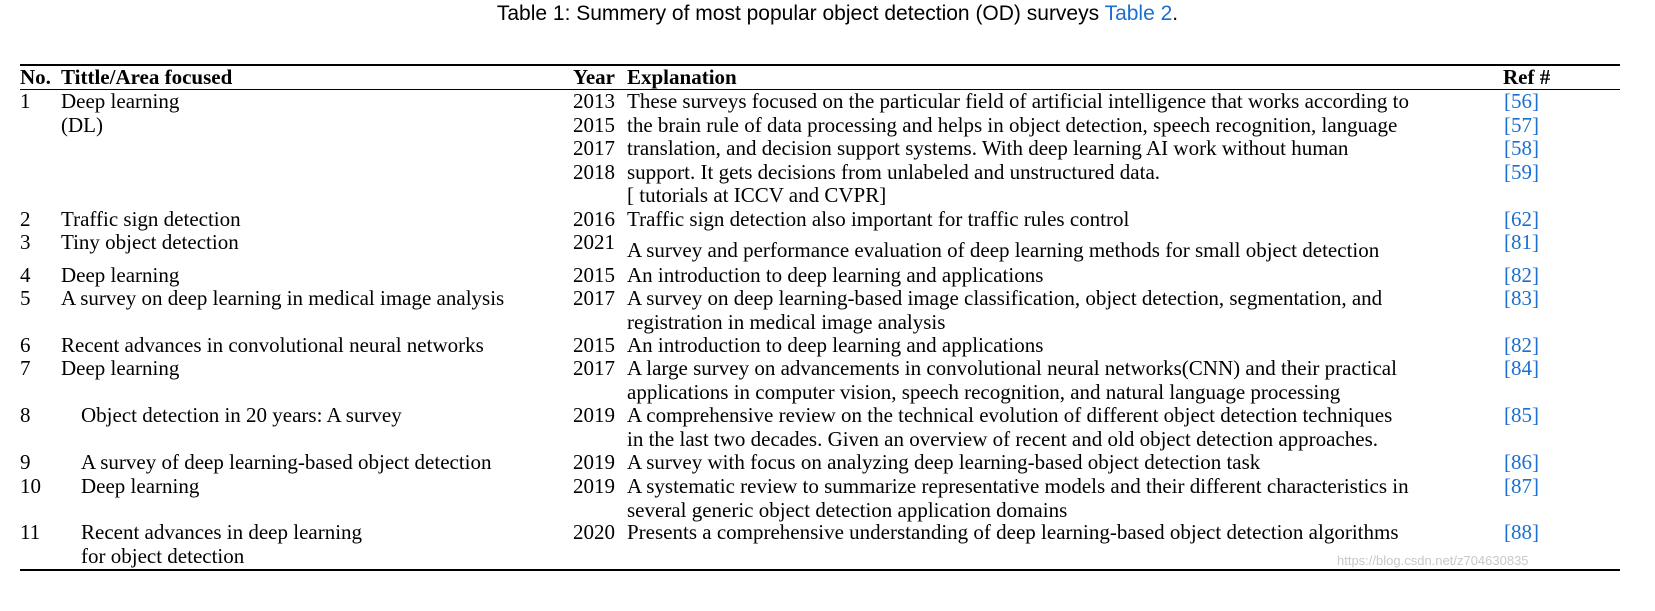 The image size is (1655, 611). I want to click on row-title: Object detection in 20 years: A survey, so click(241, 415).